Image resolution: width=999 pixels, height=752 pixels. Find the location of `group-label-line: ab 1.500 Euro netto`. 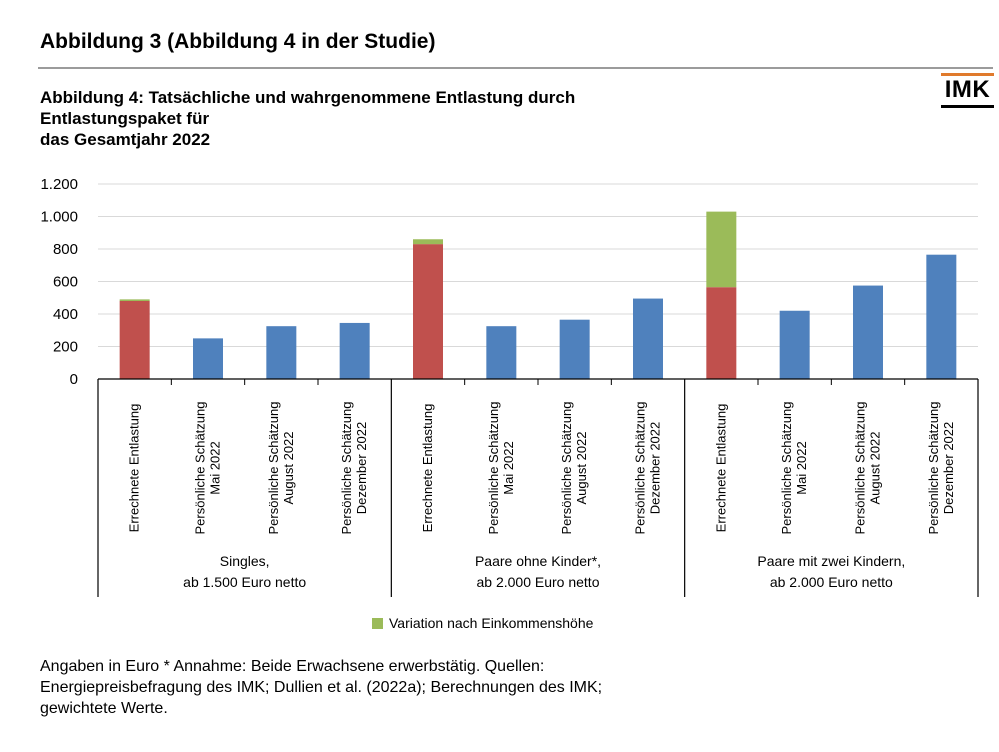

group-label-line: ab 1.500 Euro netto is located at coordinates (244, 582).